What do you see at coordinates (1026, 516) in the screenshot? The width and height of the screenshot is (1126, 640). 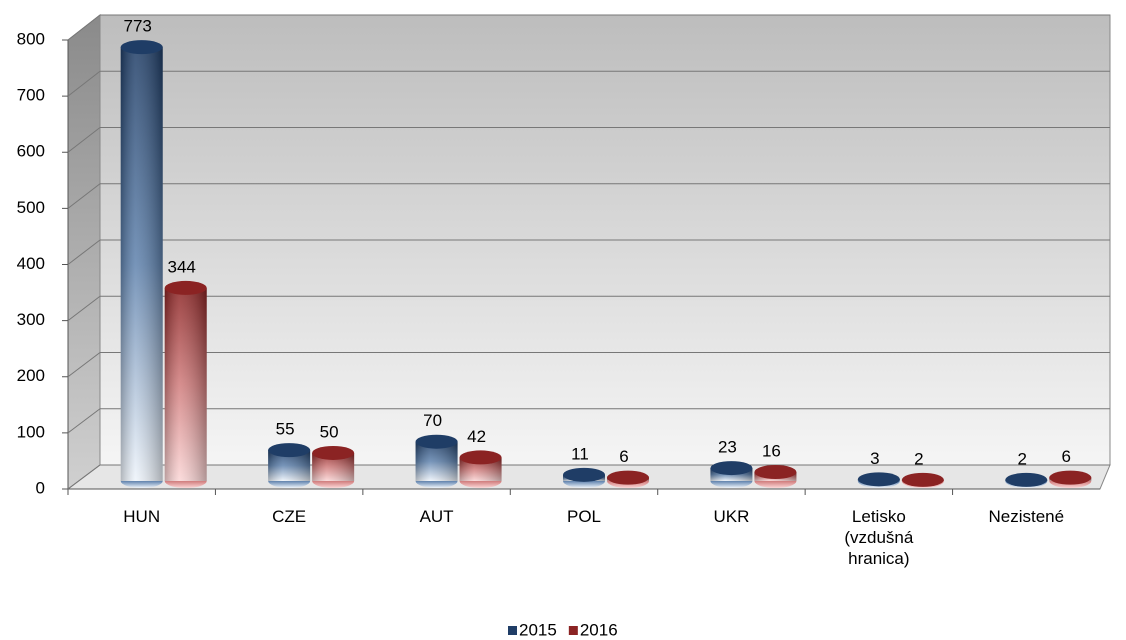 I see `x-tick-label: Nezistené` at bounding box center [1026, 516].